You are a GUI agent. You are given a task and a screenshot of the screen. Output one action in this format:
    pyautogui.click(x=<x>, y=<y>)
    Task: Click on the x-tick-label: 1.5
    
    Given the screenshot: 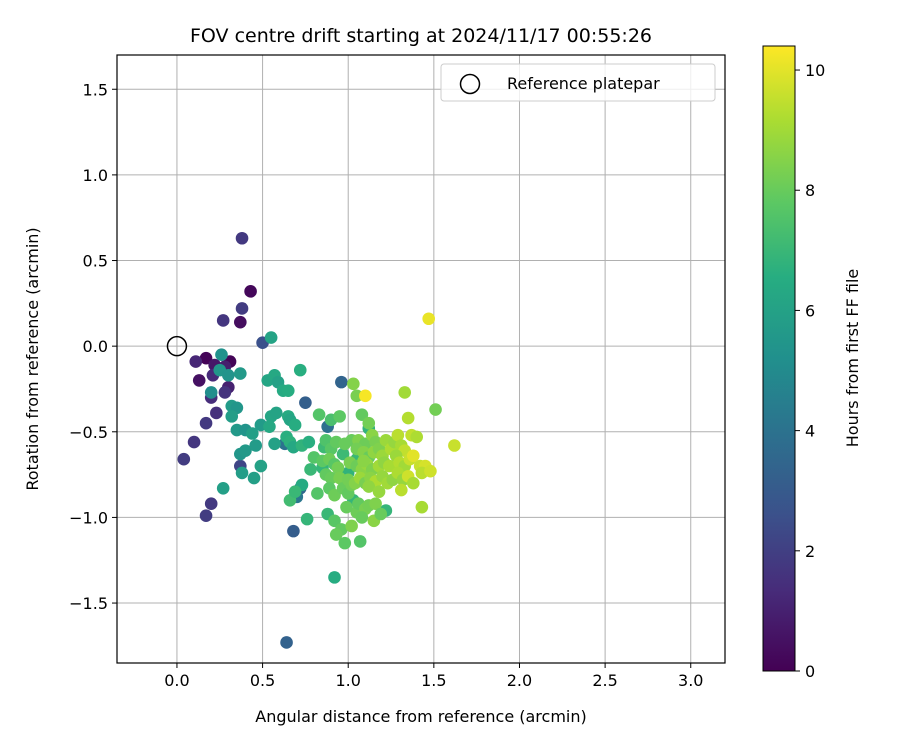 What is the action you would take?
    pyautogui.click(x=433, y=680)
    